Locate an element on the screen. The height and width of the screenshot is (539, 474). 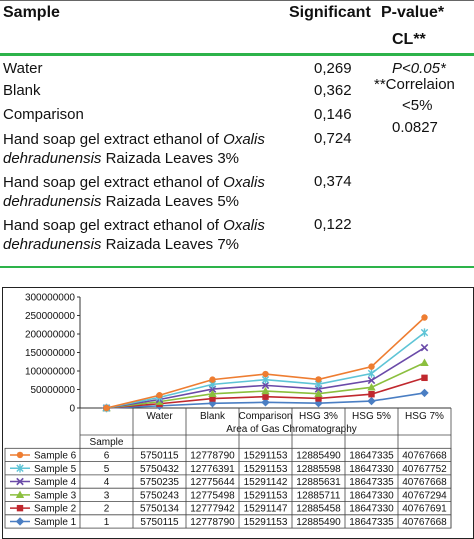
table-cell: 5750432 is located at coordinates (159, 469).